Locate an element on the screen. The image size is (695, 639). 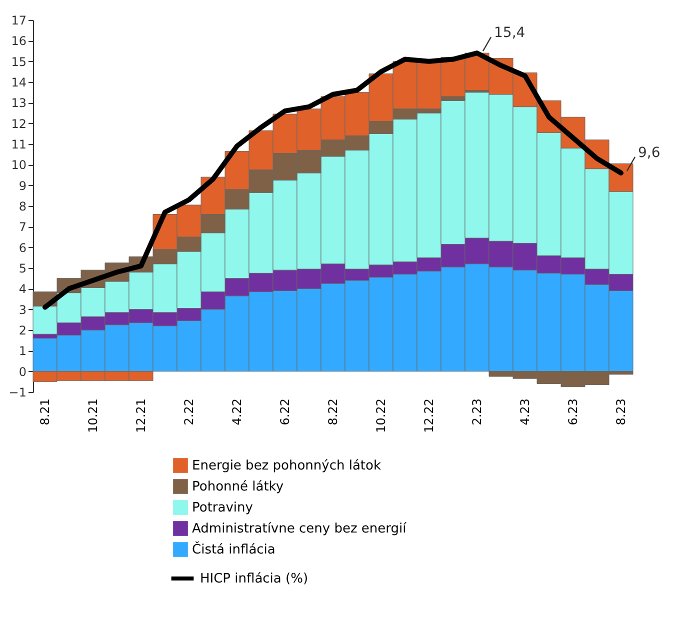
y-tick-label: 14 is located at coordinates (18, 83).